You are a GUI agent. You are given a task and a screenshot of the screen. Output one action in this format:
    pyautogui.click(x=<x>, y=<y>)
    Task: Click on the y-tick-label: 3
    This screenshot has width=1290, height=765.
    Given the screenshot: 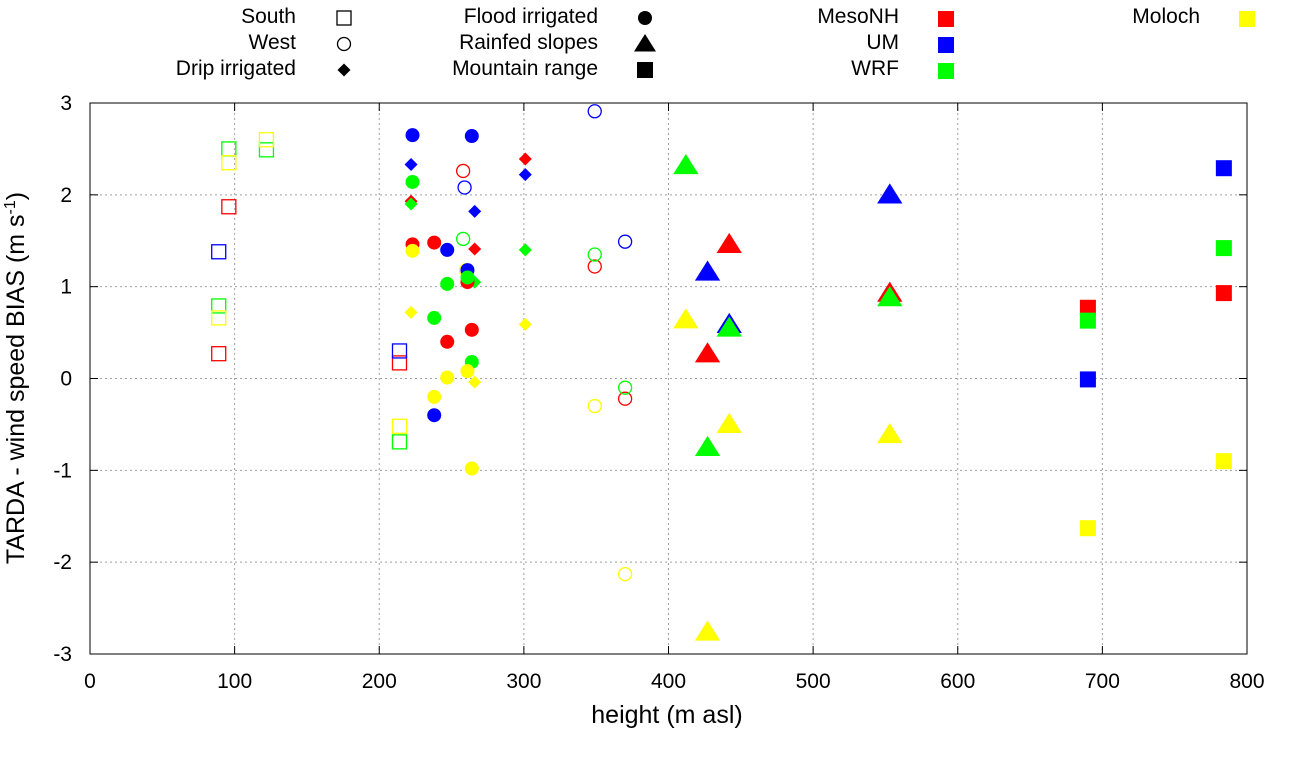 What is the action you would take?
    pyautogui.click(x=66, y=103)
    